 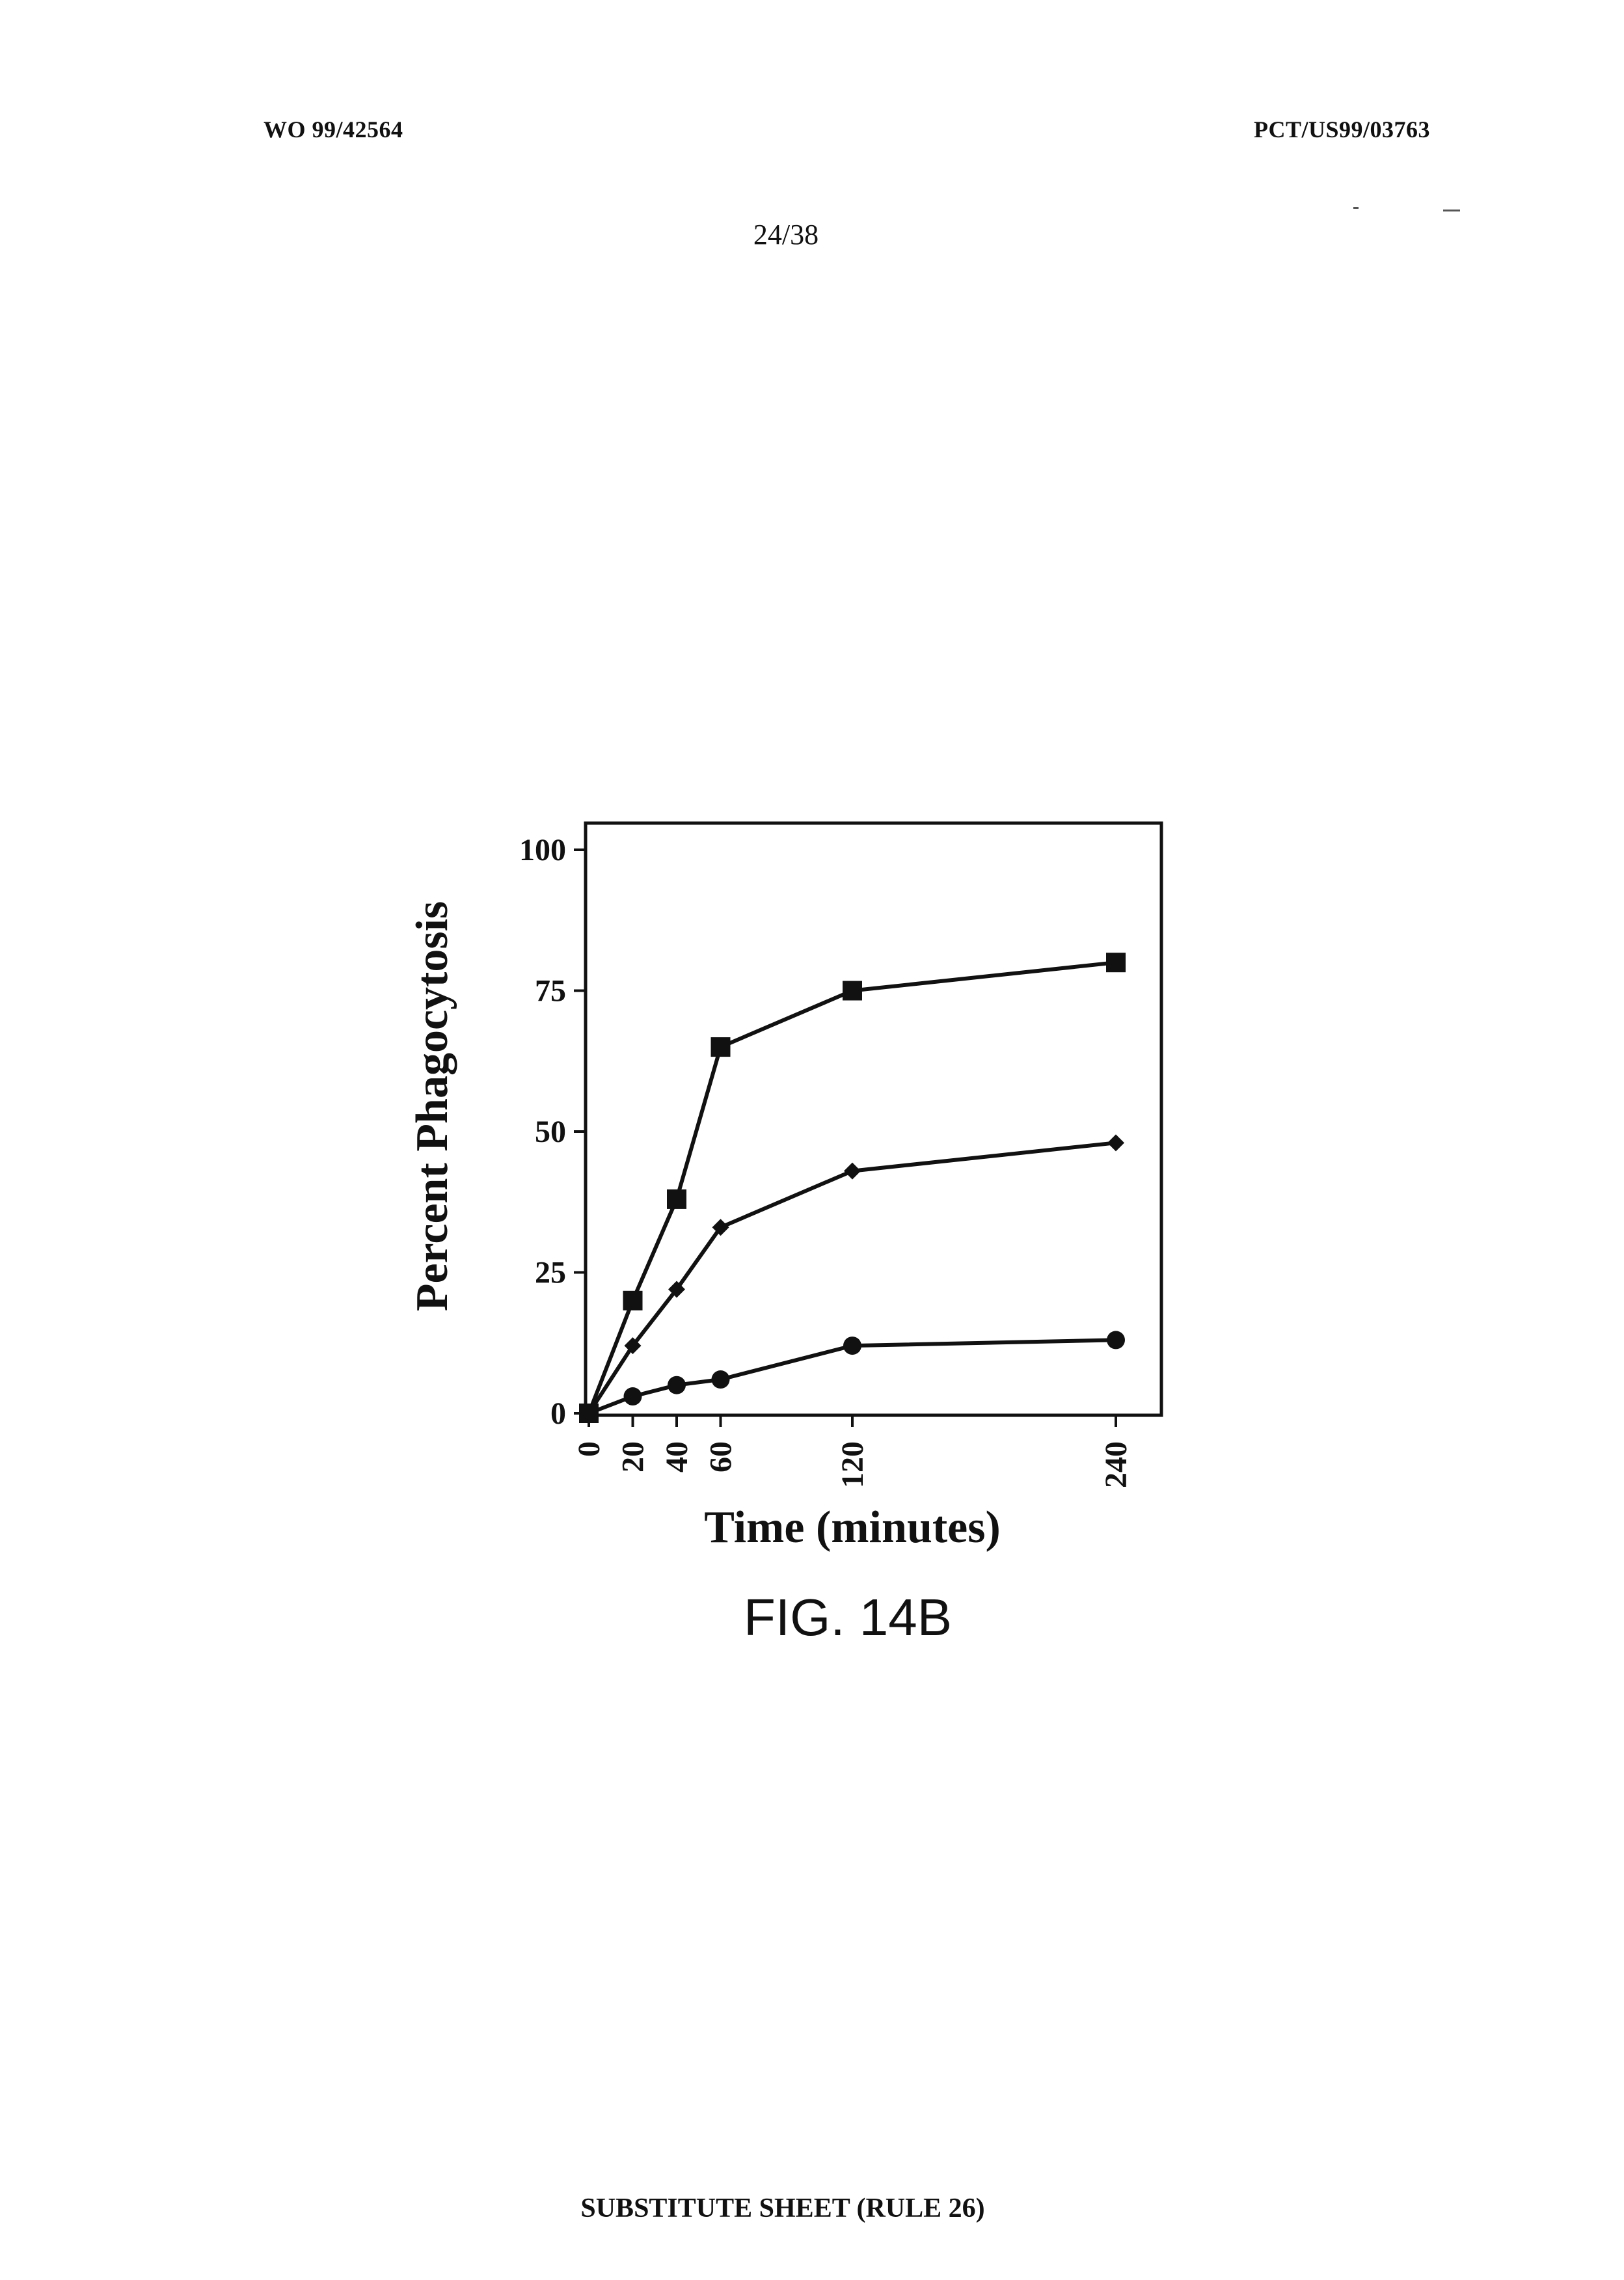 I want to click on x-tick-label: 20, so click(x=633, y=1456).